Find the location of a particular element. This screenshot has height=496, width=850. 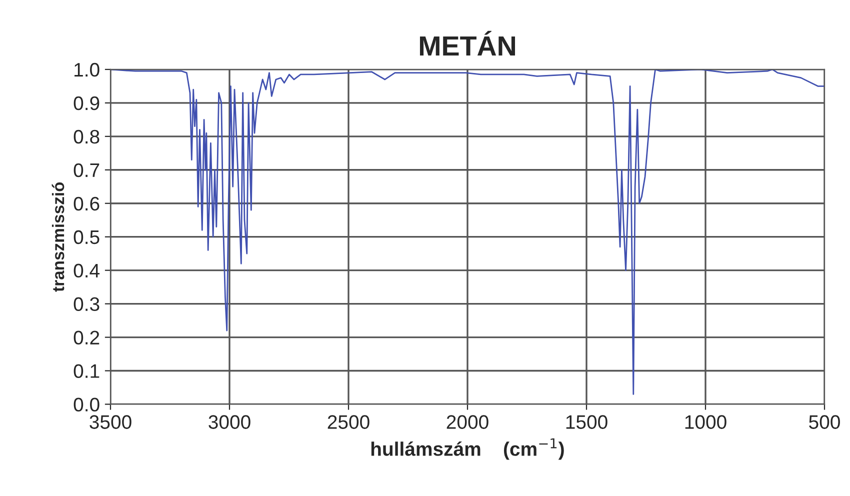

x-axis-title: hullámszám (cm$^{−1}$) is located at coordinates (467, 449).